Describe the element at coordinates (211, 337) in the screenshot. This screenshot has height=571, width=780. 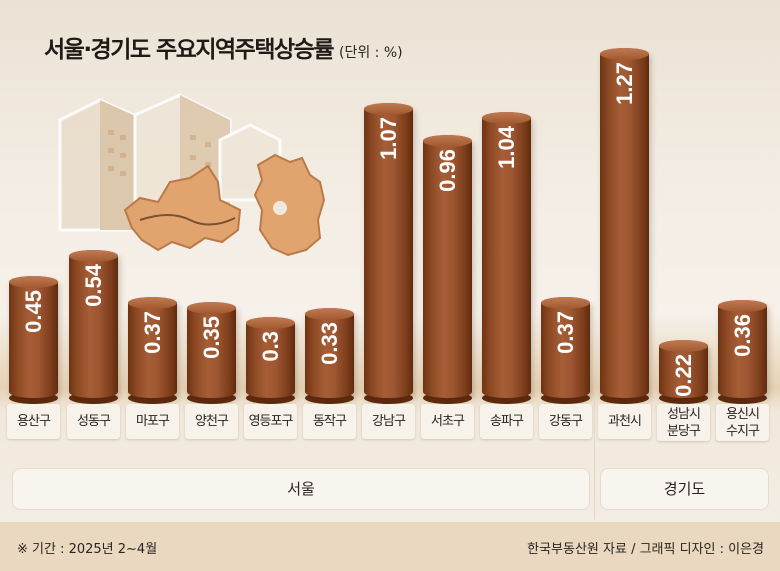
I see `bar-value: 0.35` at that location.